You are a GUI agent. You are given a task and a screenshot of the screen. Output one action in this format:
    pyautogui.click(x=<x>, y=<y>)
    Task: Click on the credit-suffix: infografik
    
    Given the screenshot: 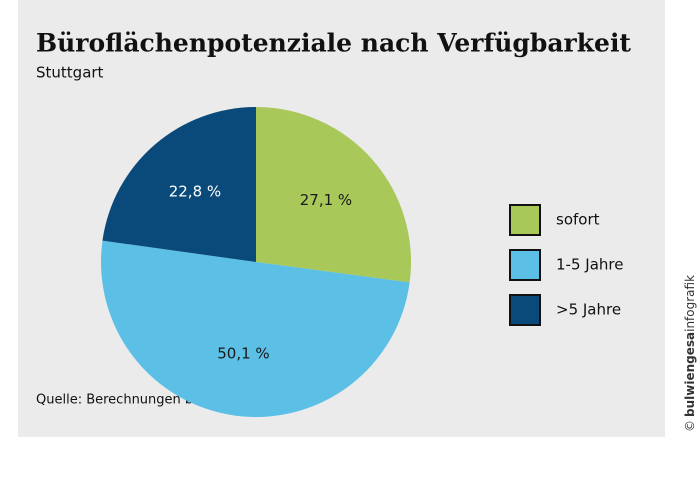 What is the action you would take?
    pyautogui.click(x=690, y=303)
    